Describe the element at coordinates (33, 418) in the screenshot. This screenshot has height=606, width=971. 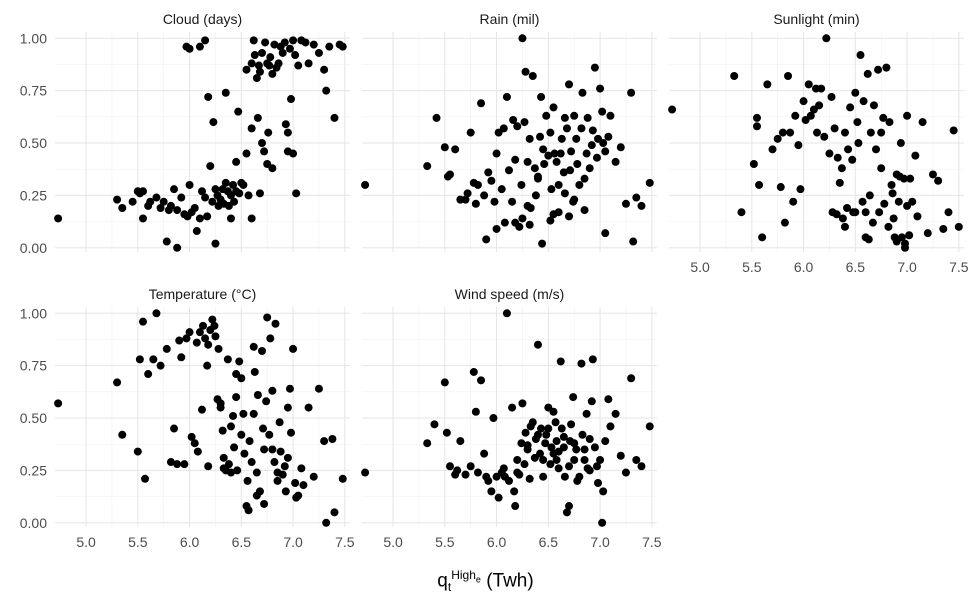
I see `y-tick-label: 0.50` at that location.